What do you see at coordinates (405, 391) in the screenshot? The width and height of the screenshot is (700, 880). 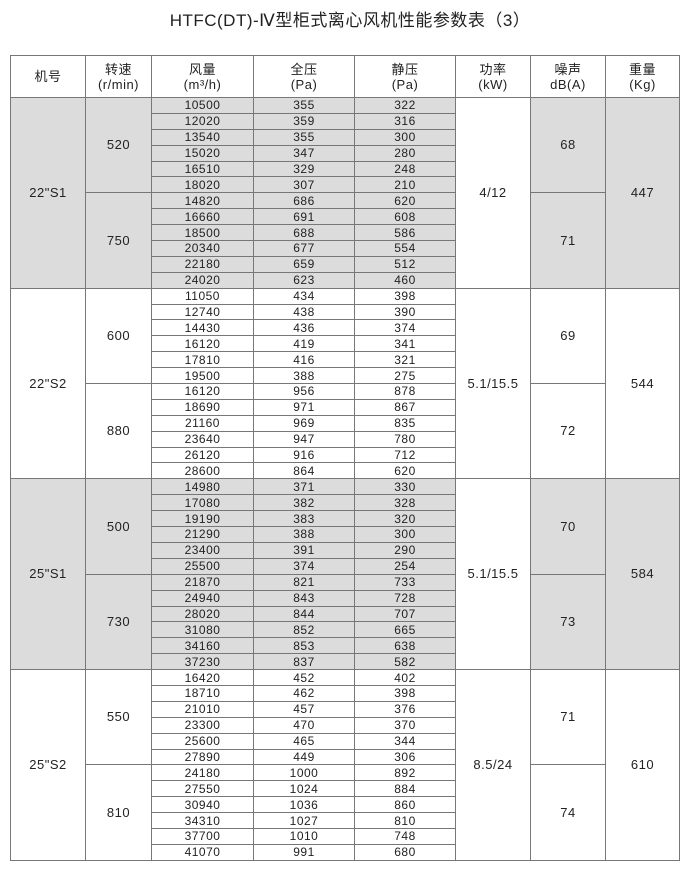 I see `static-pressure-cell: 878` at bounding box center [405, 391].